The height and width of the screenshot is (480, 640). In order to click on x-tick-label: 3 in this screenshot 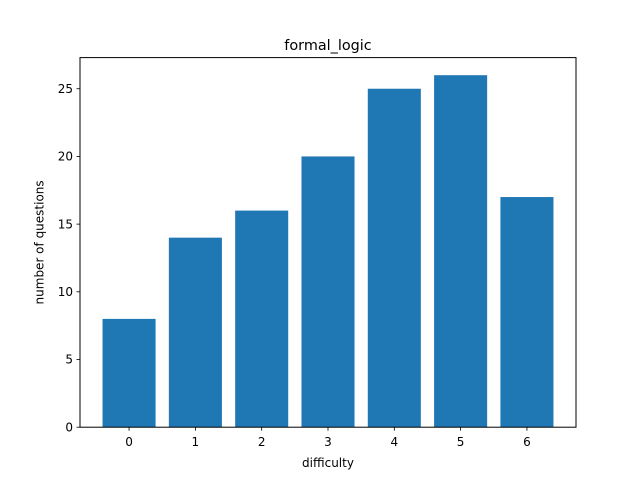, I will do `click(328, 442)`.